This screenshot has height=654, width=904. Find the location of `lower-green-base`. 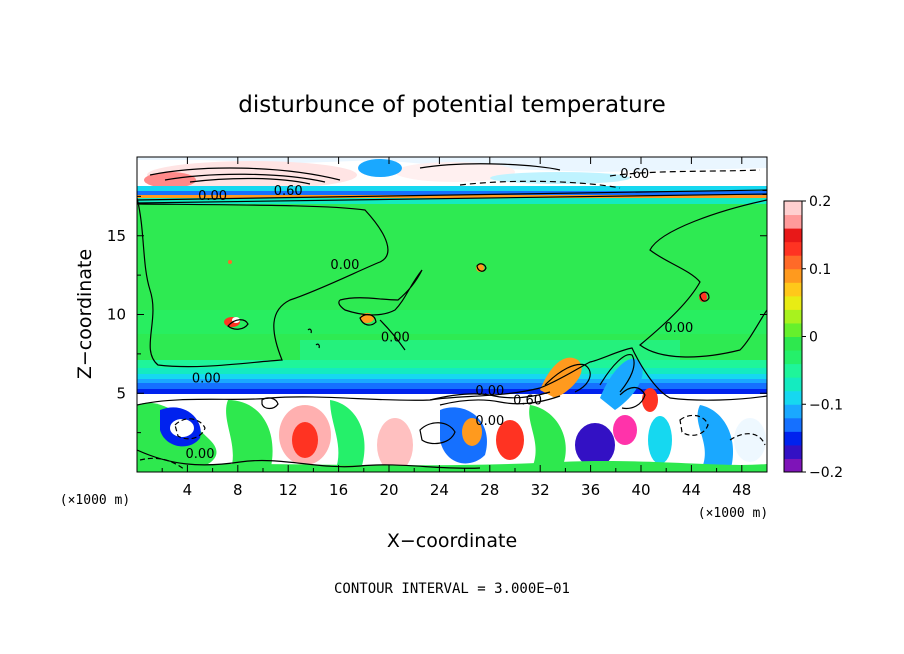

lower-green-base is located at coordinates (452, 466).